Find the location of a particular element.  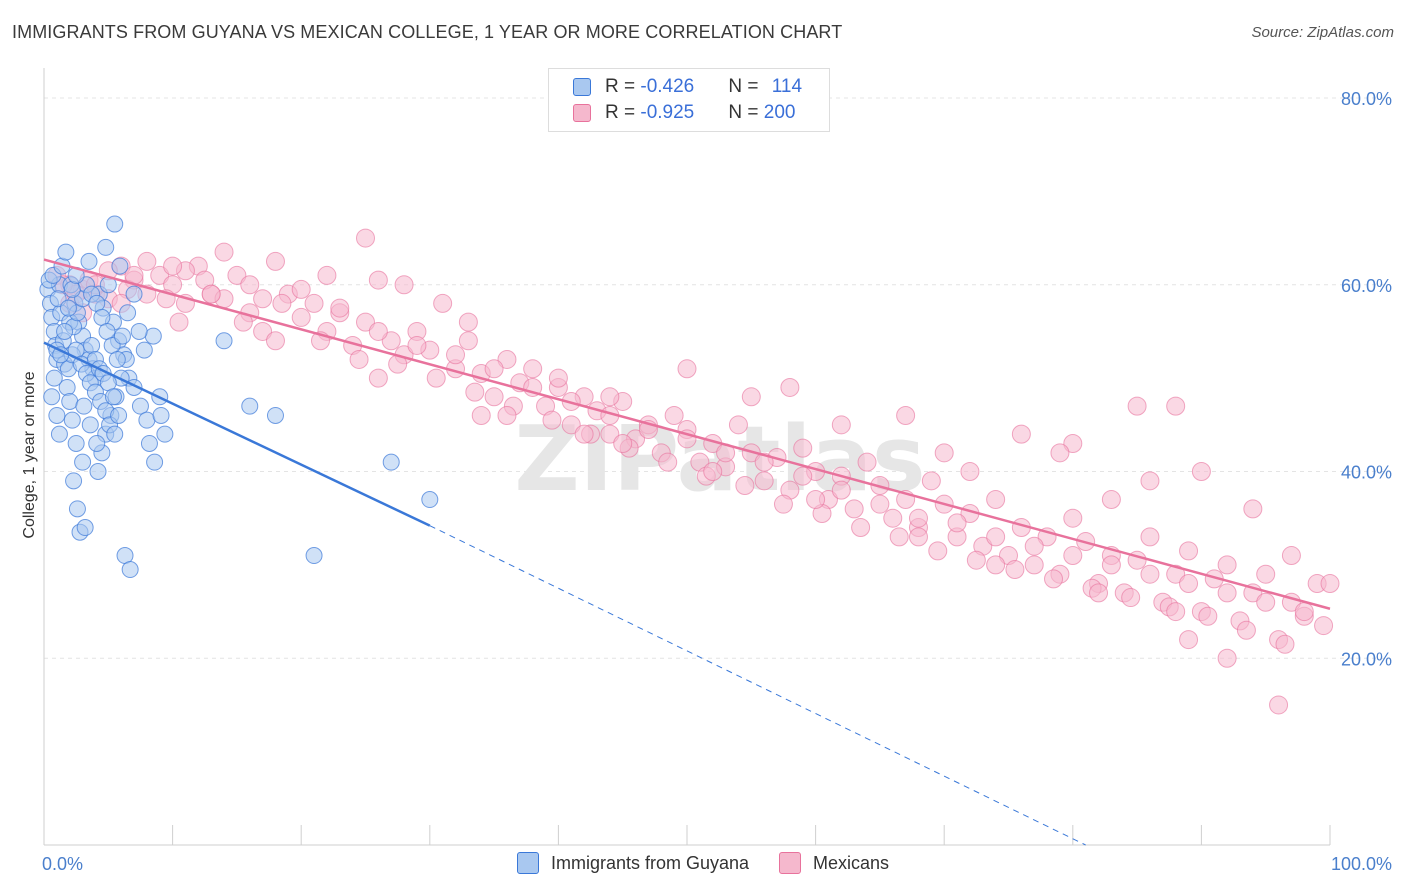

series-legend: Immigrants from Guyana Mexicans is located at coordinates (703, 863).